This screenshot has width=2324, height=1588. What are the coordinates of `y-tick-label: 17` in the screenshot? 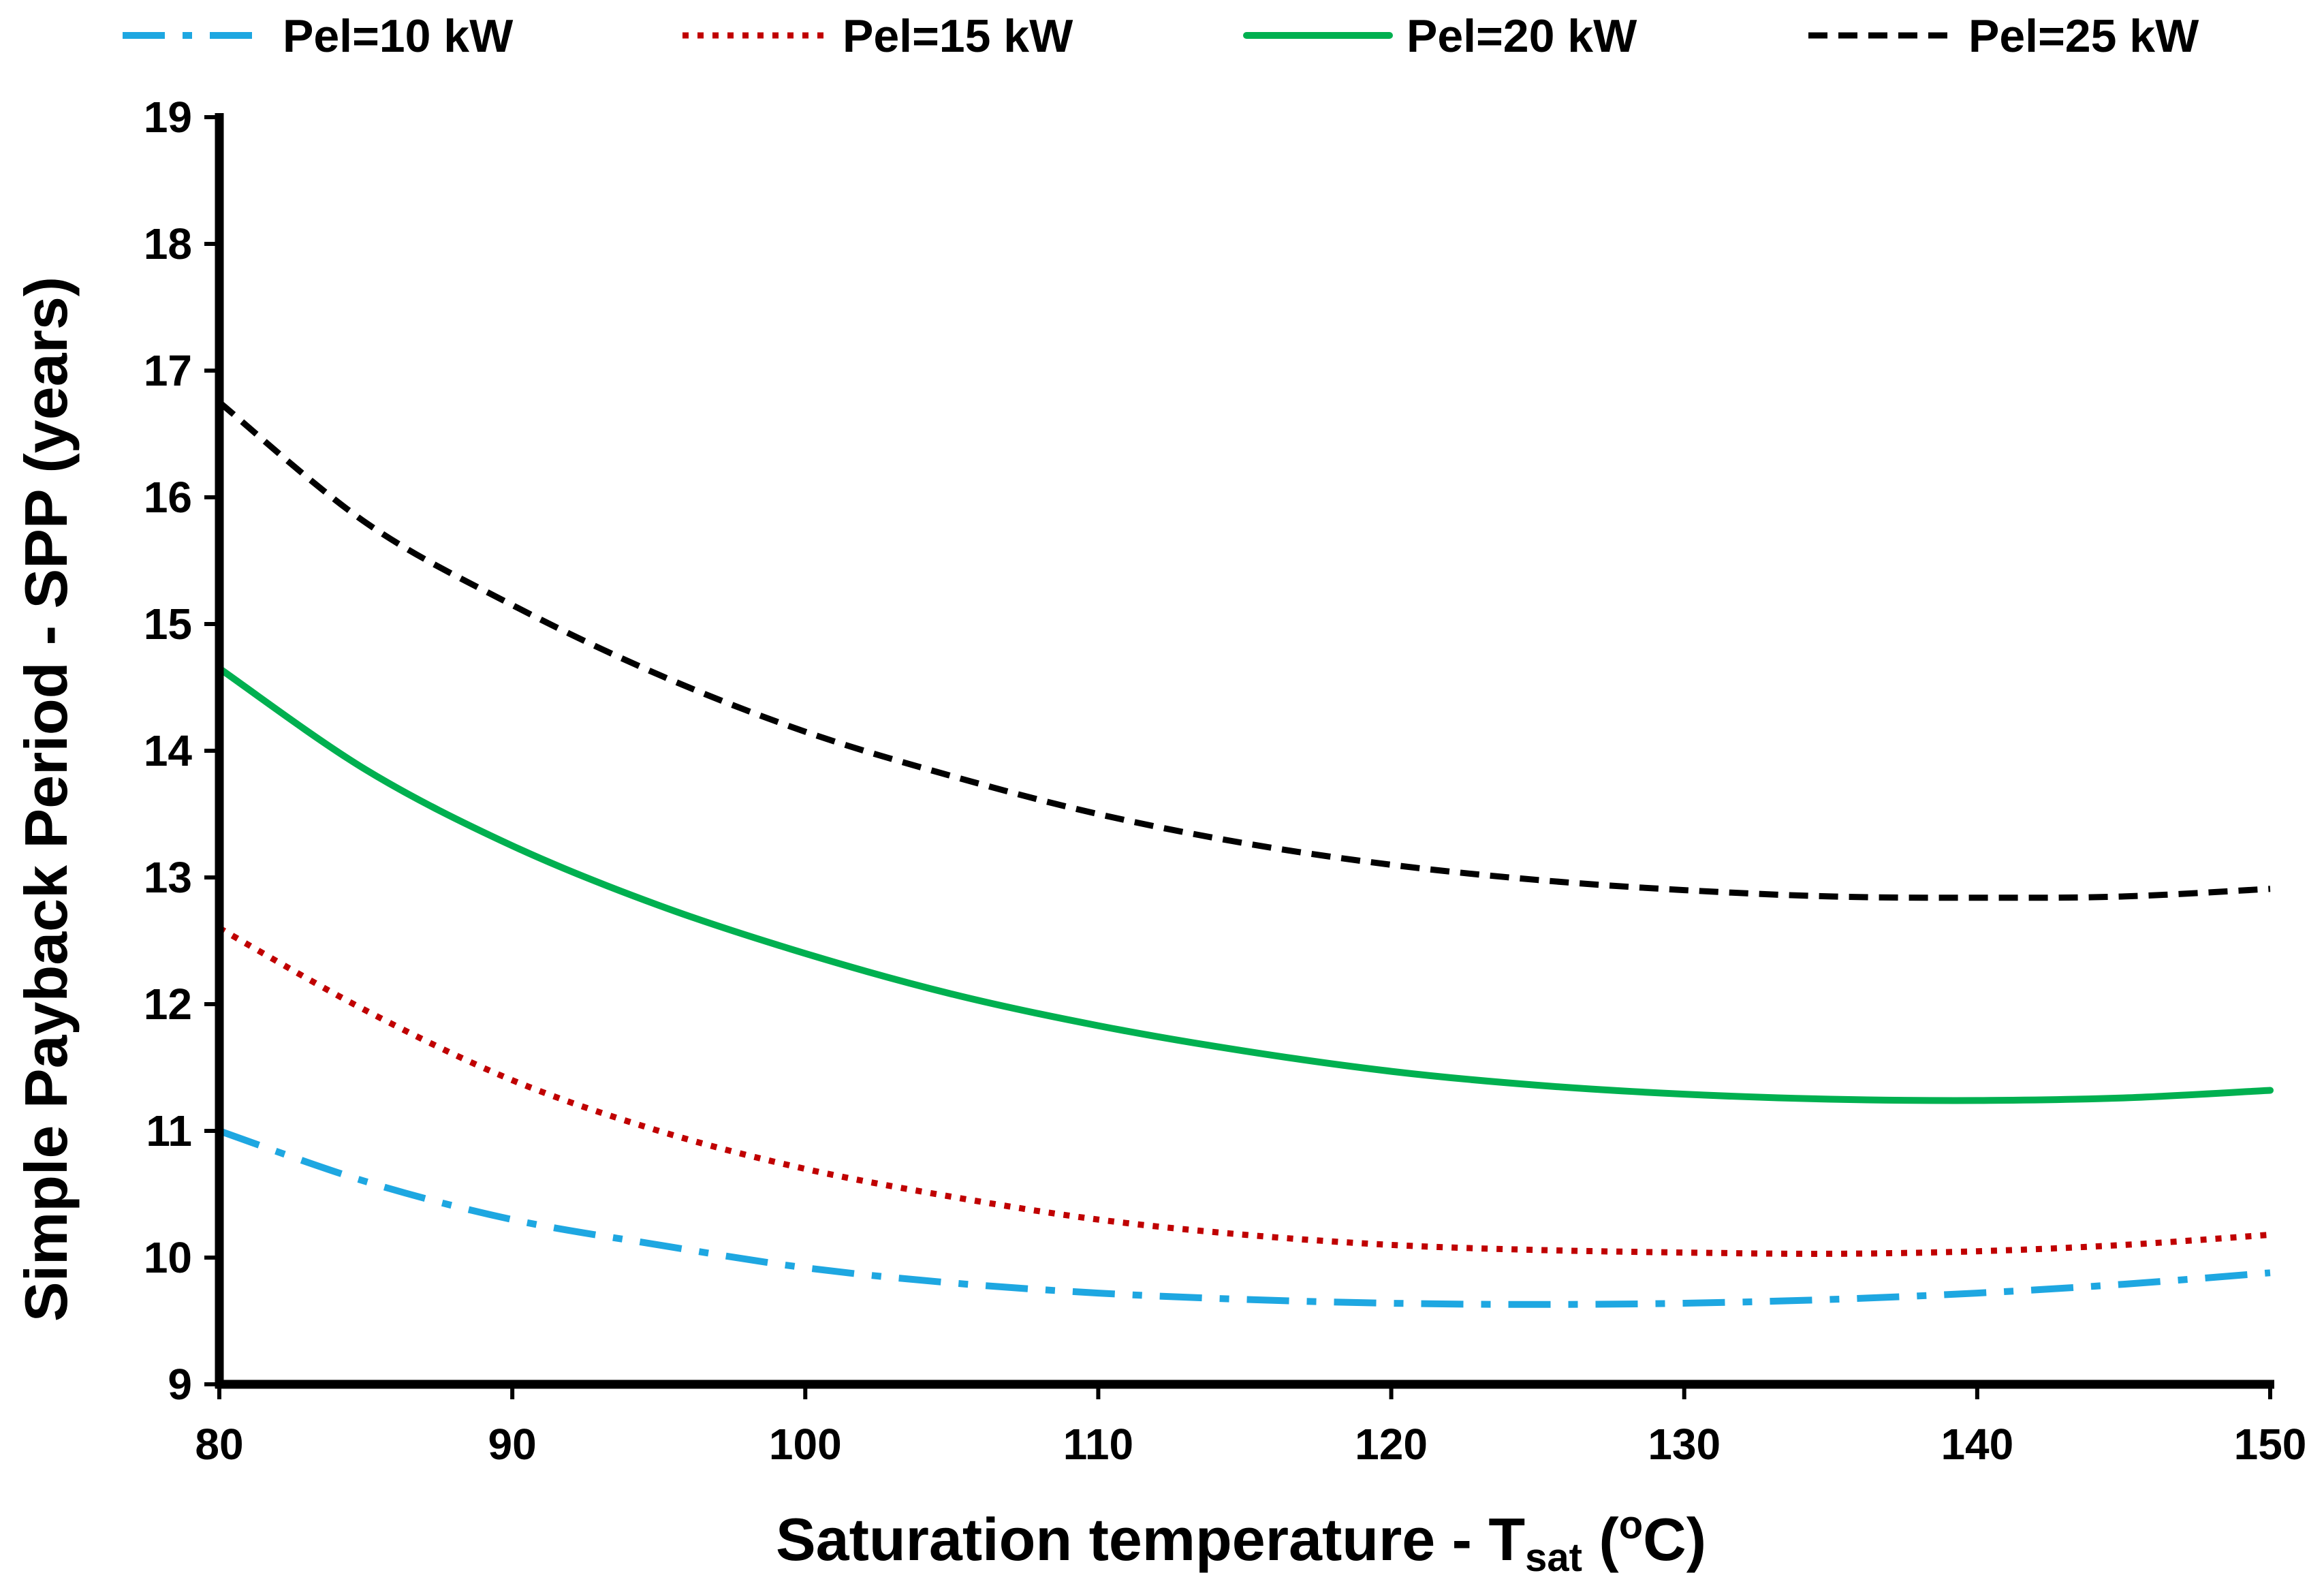 It's located at (168, 370).